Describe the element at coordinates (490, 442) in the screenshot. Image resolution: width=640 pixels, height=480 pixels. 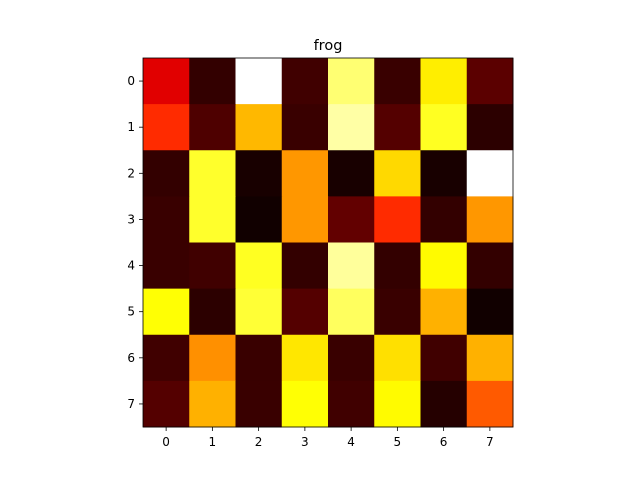
I see `x-tick-label-7: 7` at that location.